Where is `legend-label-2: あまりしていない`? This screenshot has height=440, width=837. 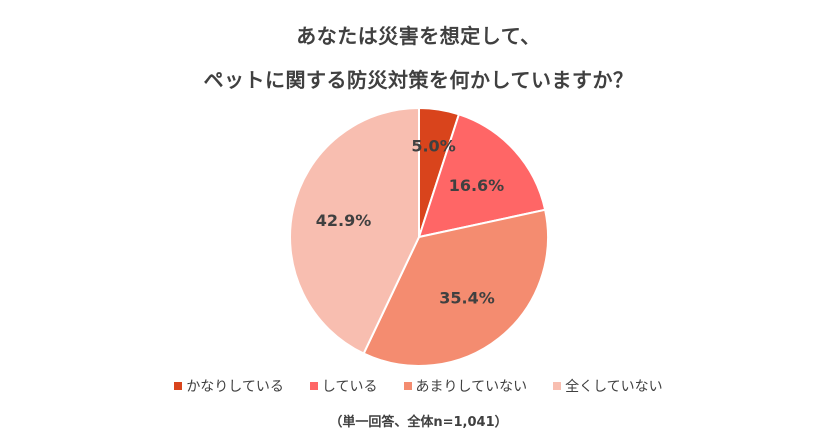 legend-label-2: あまりしていない is located at coordinates (471, 387).